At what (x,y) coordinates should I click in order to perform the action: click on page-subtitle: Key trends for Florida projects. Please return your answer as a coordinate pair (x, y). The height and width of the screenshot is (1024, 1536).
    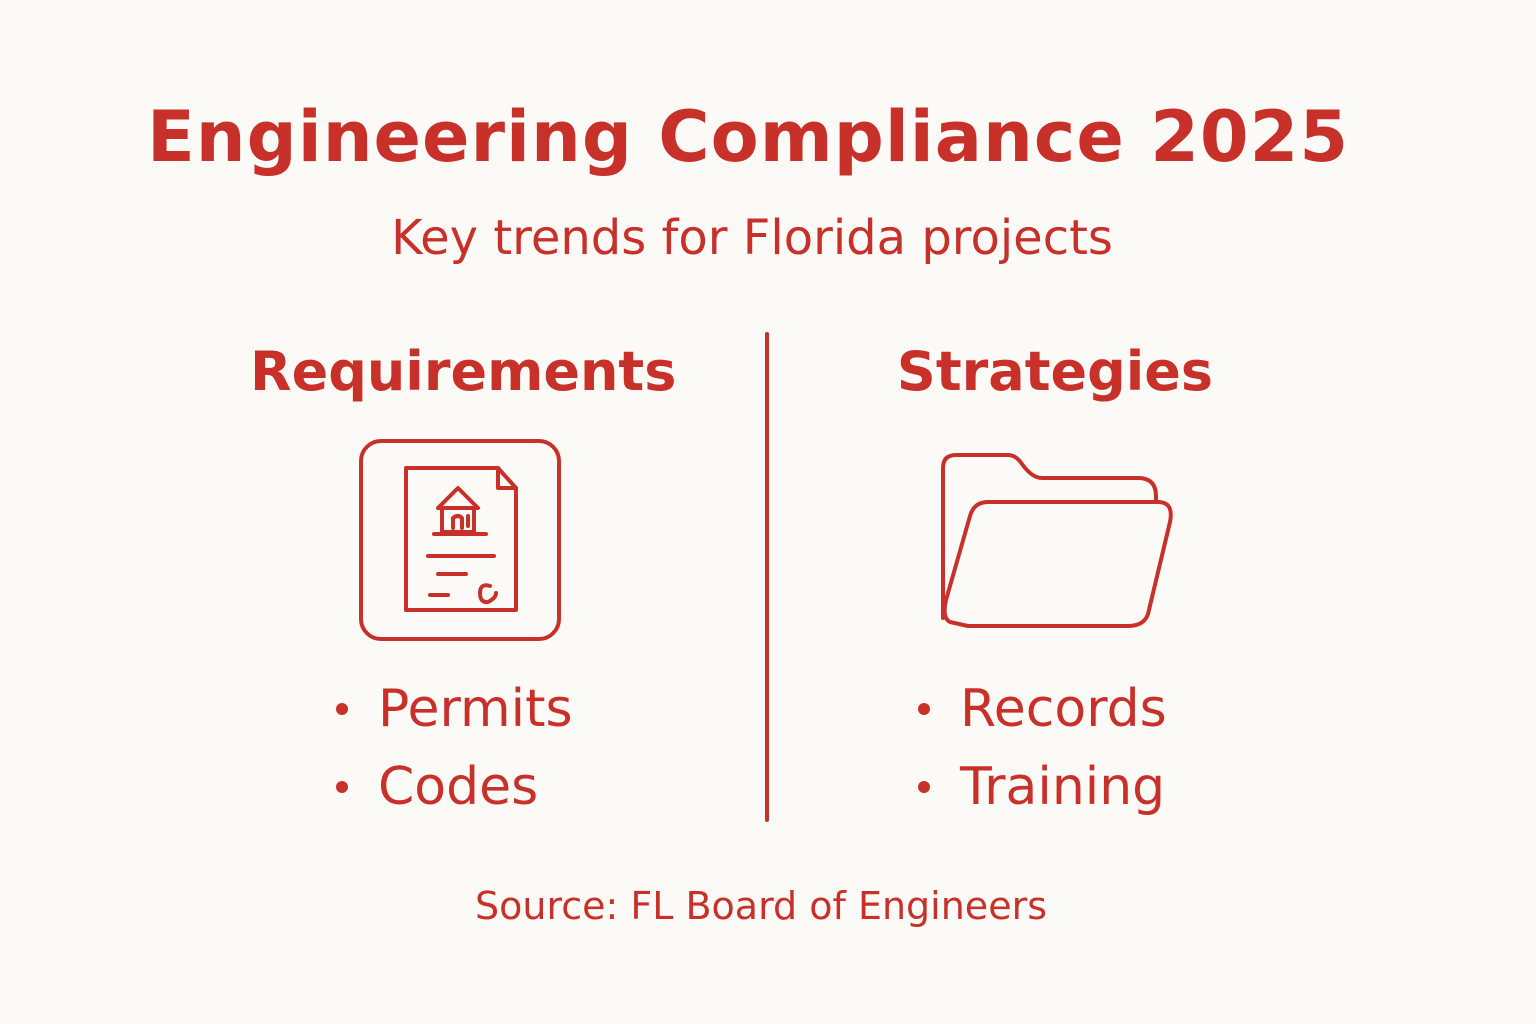
    Looking at the image, I should click on (752, 238).